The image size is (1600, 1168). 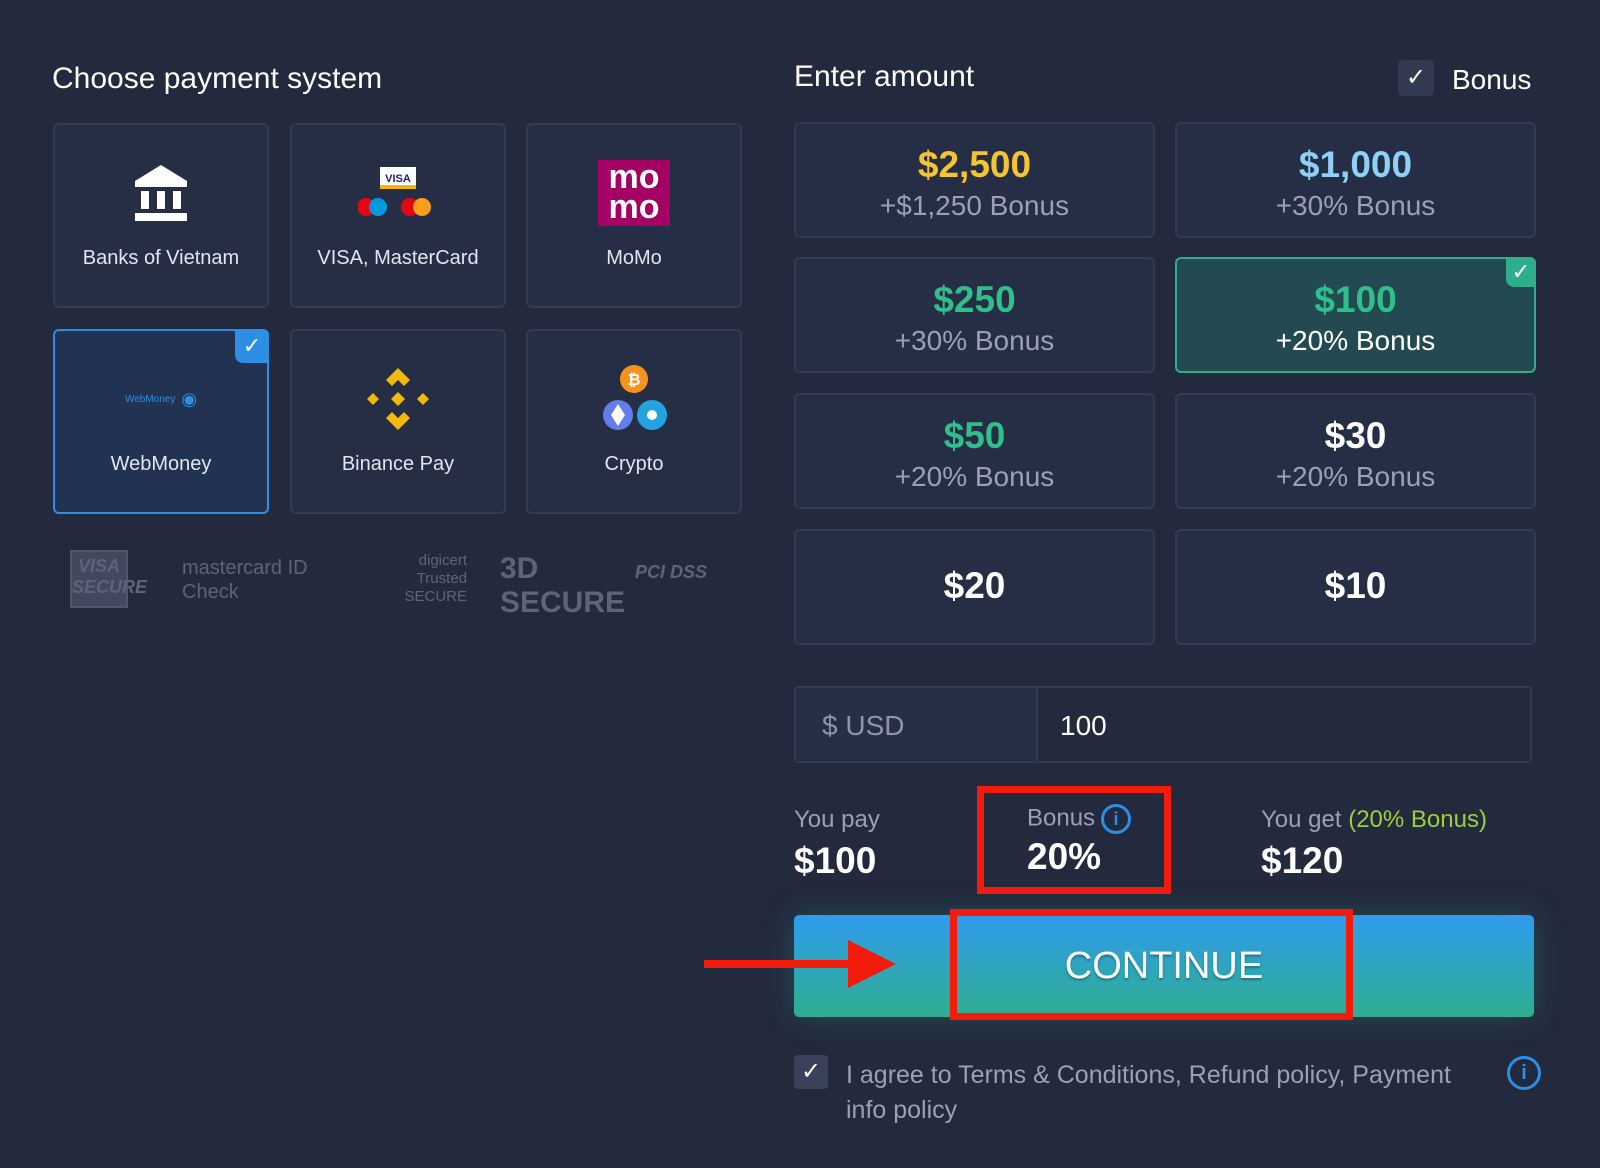 I want to click on agree-info-icon: i, so click(x=1524, y=1073).